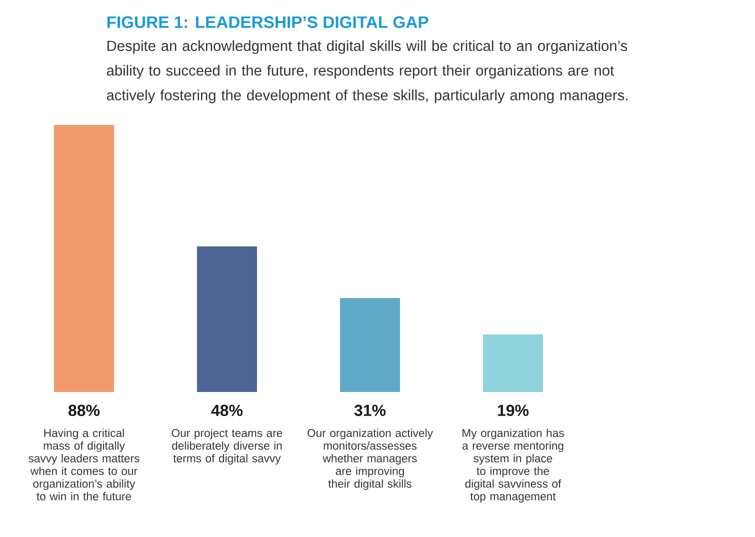 The image size is (755, 537). What do you see at coordinates (267, 22) in the screenshot?
I see `chart-title: FIGURE 1: LEADERSHIP’S DIGITAL GAP` at bounding box center [267, 22].